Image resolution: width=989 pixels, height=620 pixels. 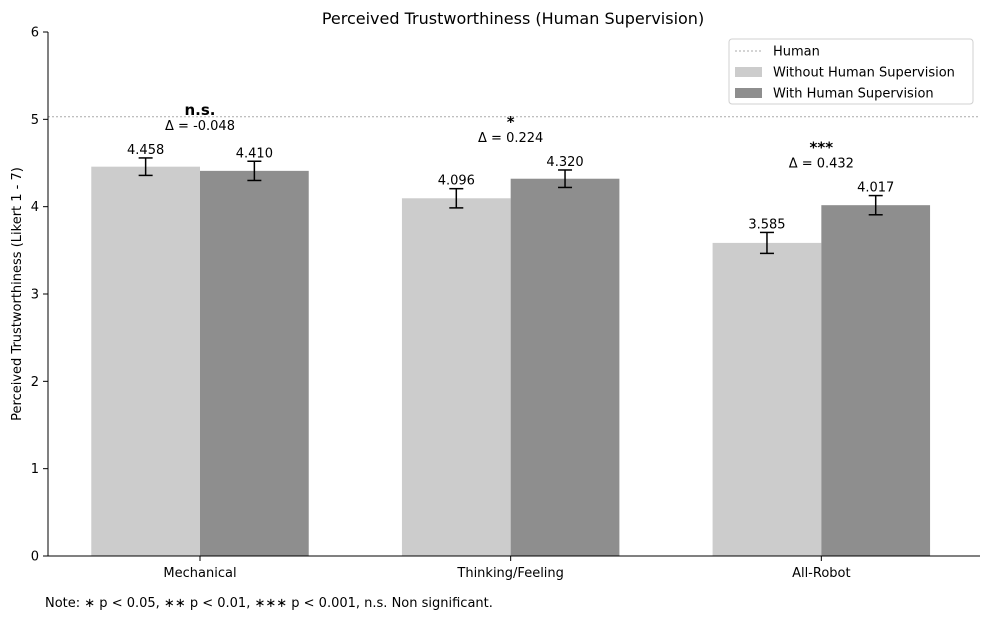 I want to click on x-tick-label: Thinking/Feeling, so click(x=510, y=573).